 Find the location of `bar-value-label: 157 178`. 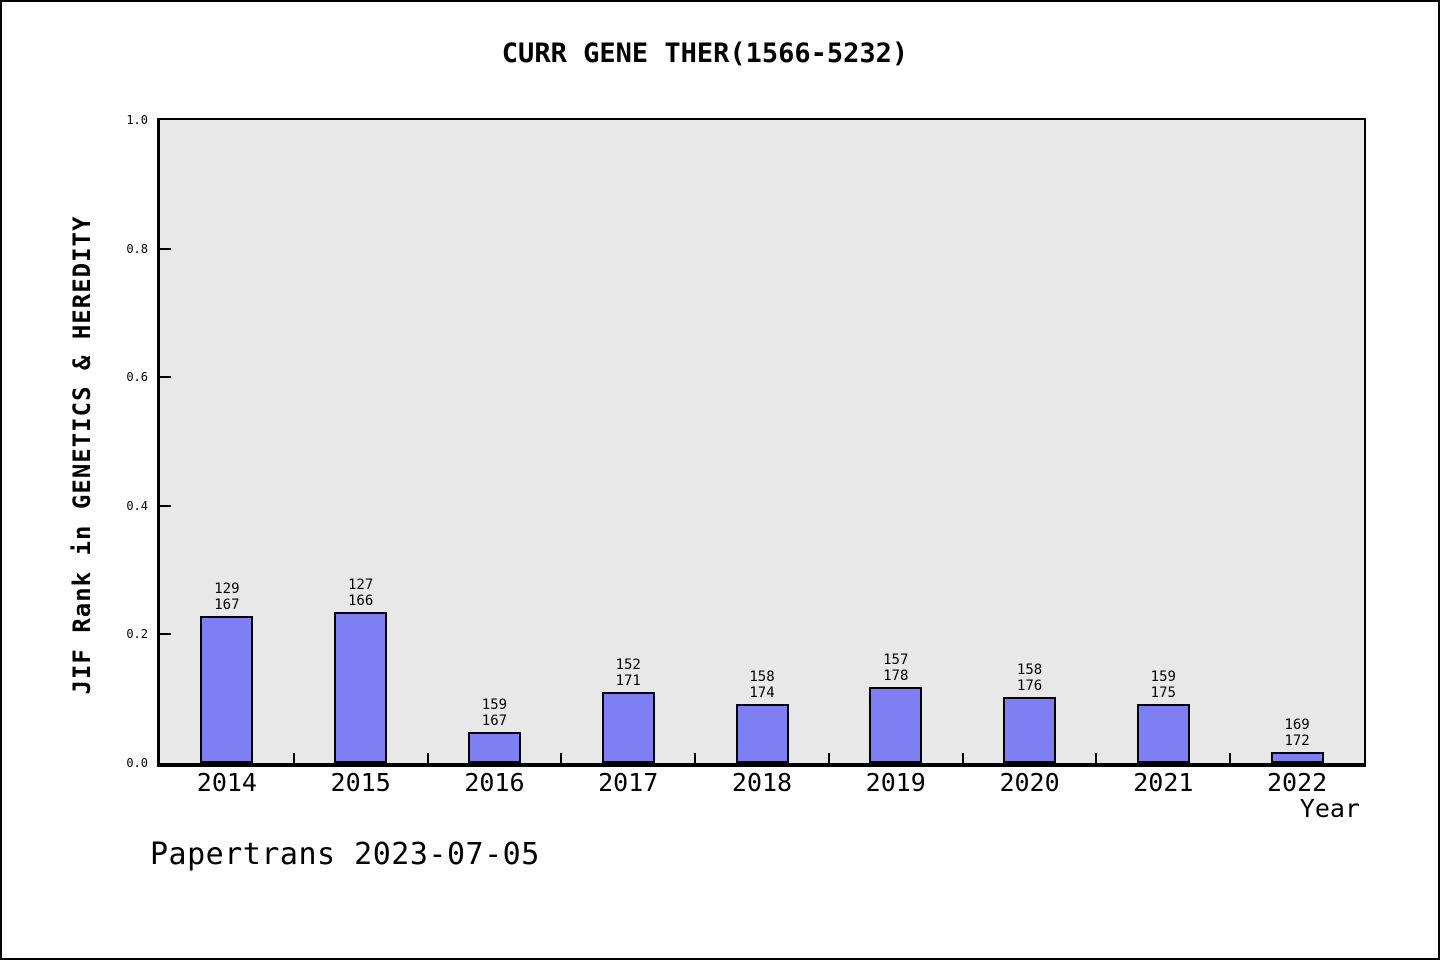

bar-value-label: 157 178 is located at coordinates (896, 668).